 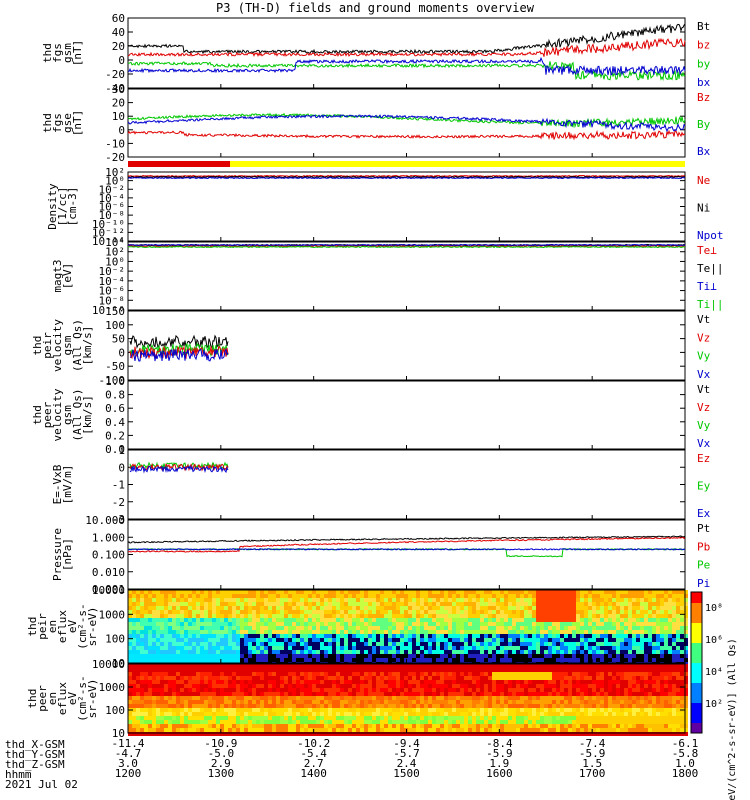 I want to click on x-label-date: 2021 Jul 02, so click(x=41, y=784).